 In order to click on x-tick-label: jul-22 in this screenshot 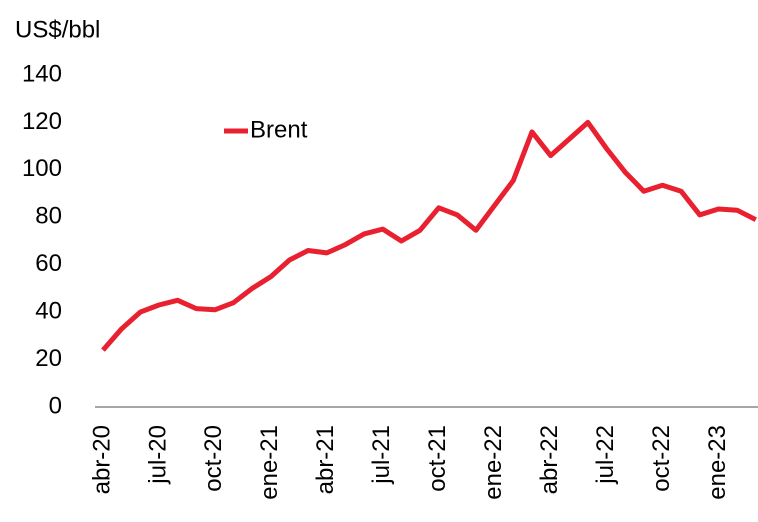, I will do `click(605, 455)`.